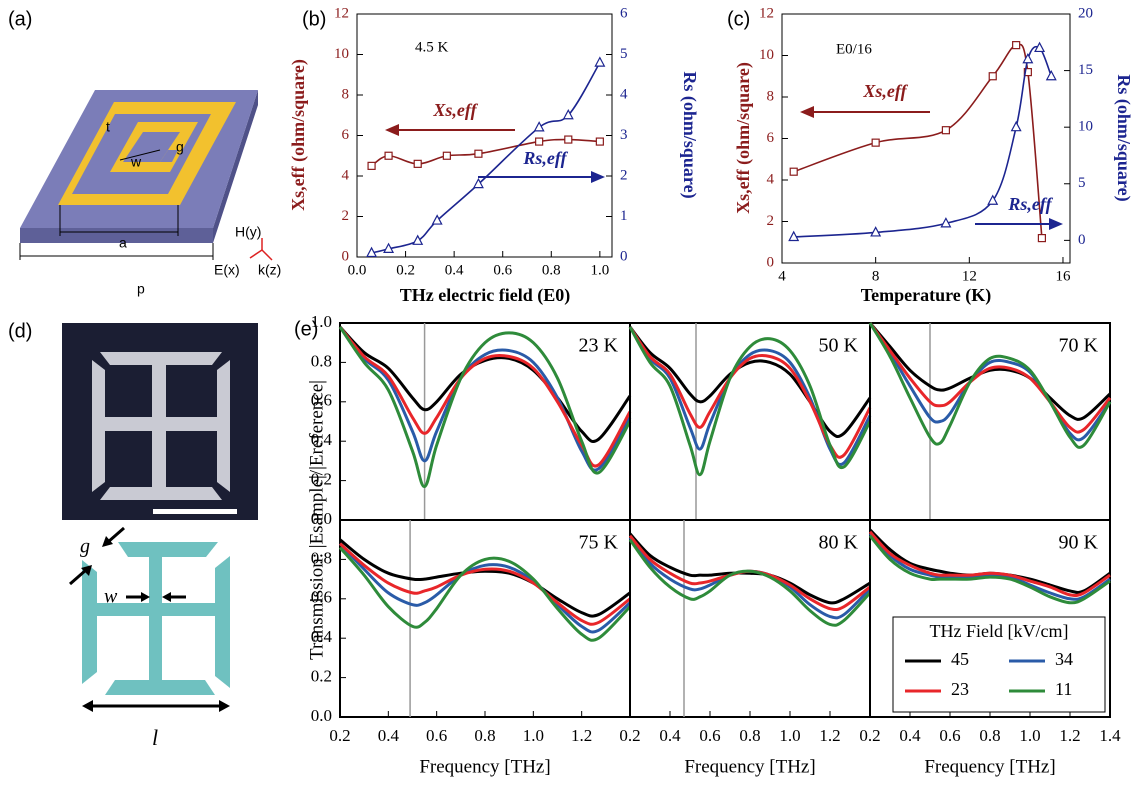 The image size is (1145, 785). Describe the element at coordinates (161, 426) in the screenshot. I see `micrograph-pattern` at that location.